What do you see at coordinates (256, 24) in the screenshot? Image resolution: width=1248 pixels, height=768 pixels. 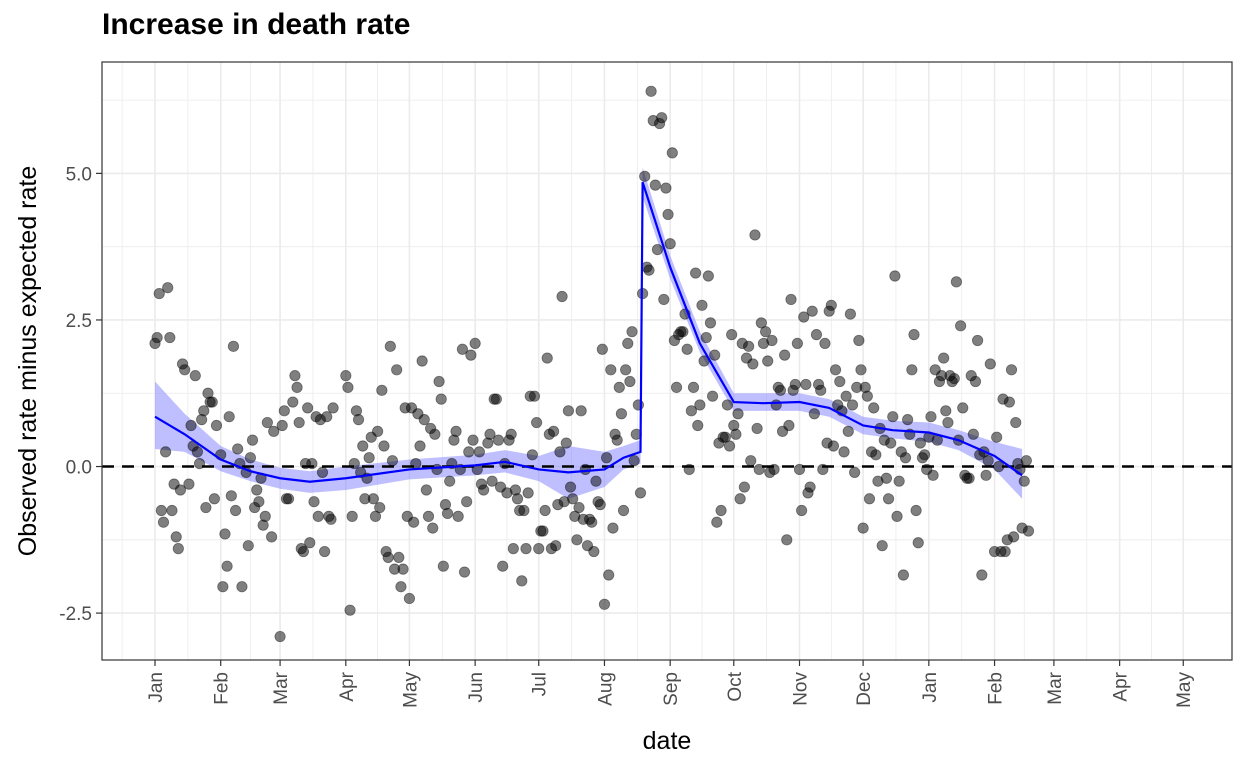 I see `chart-title: Increase in death rate` at bounding box center [256, 24].